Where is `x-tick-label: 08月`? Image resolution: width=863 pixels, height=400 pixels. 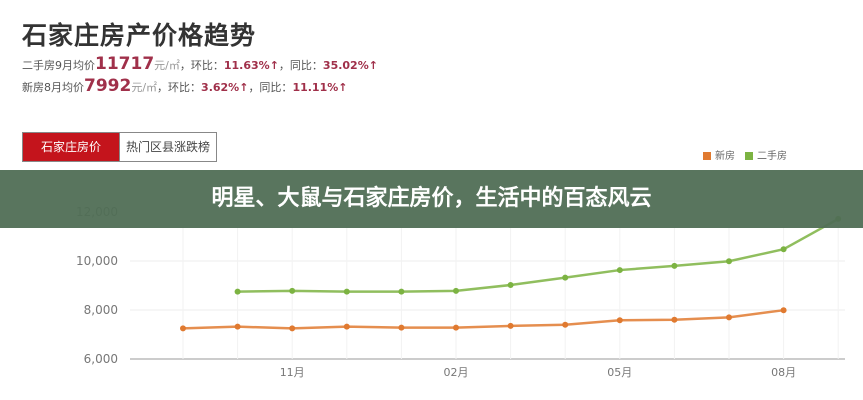 x-tick-label: 08月 is located at coordinates (783, 372).